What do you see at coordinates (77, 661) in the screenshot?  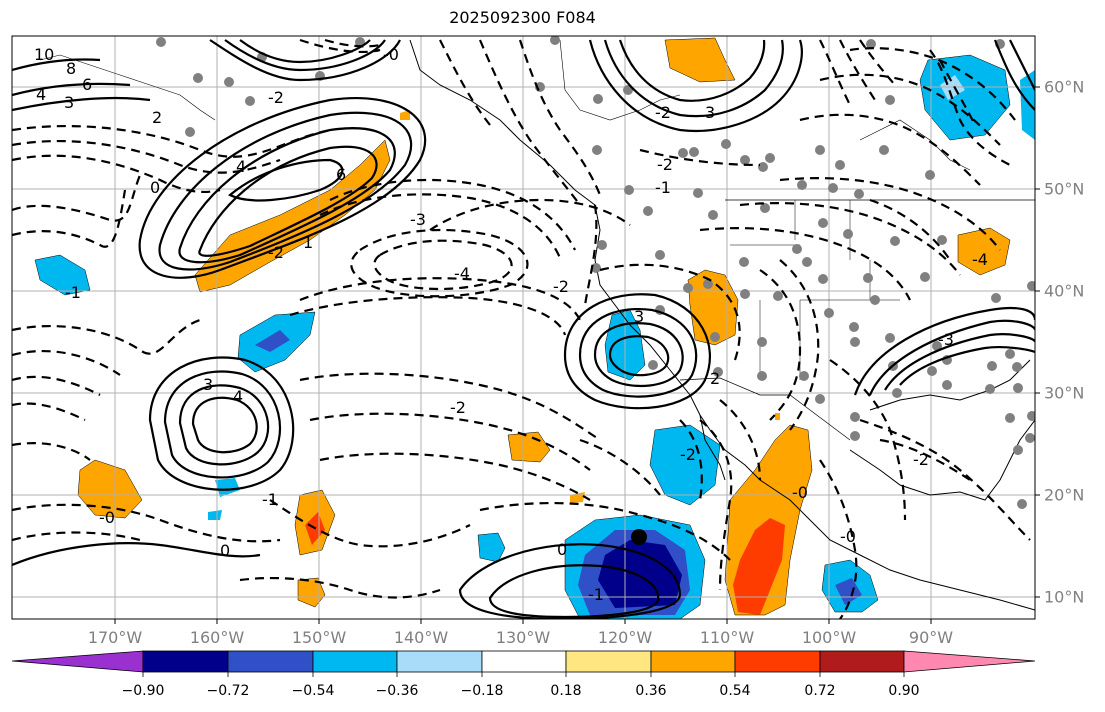 I see `colorbar-extend-min` at bounding box center [77, 661].